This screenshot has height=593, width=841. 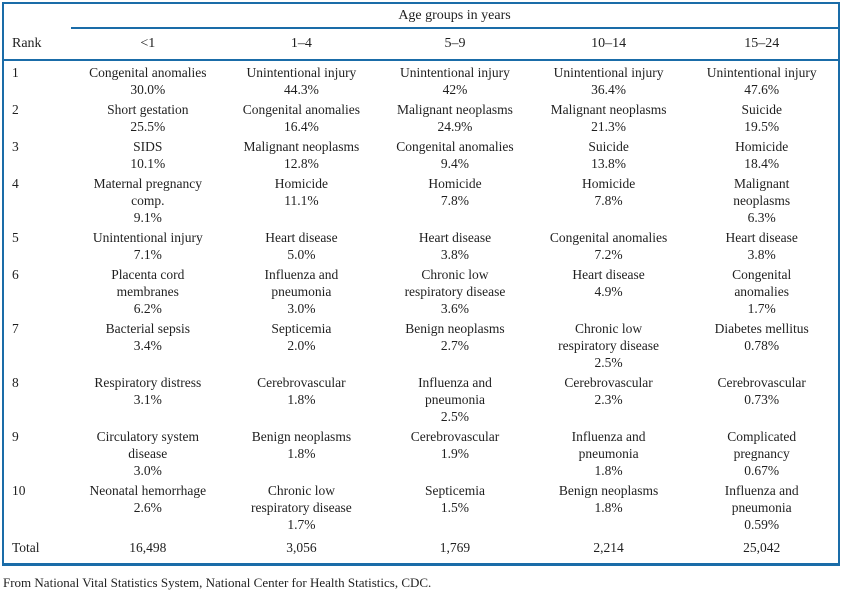 What do you see at coordinates (455, 44) in the screenshot?
I see `col-header-5-9: 5–9` at bounding box center [455, 44].